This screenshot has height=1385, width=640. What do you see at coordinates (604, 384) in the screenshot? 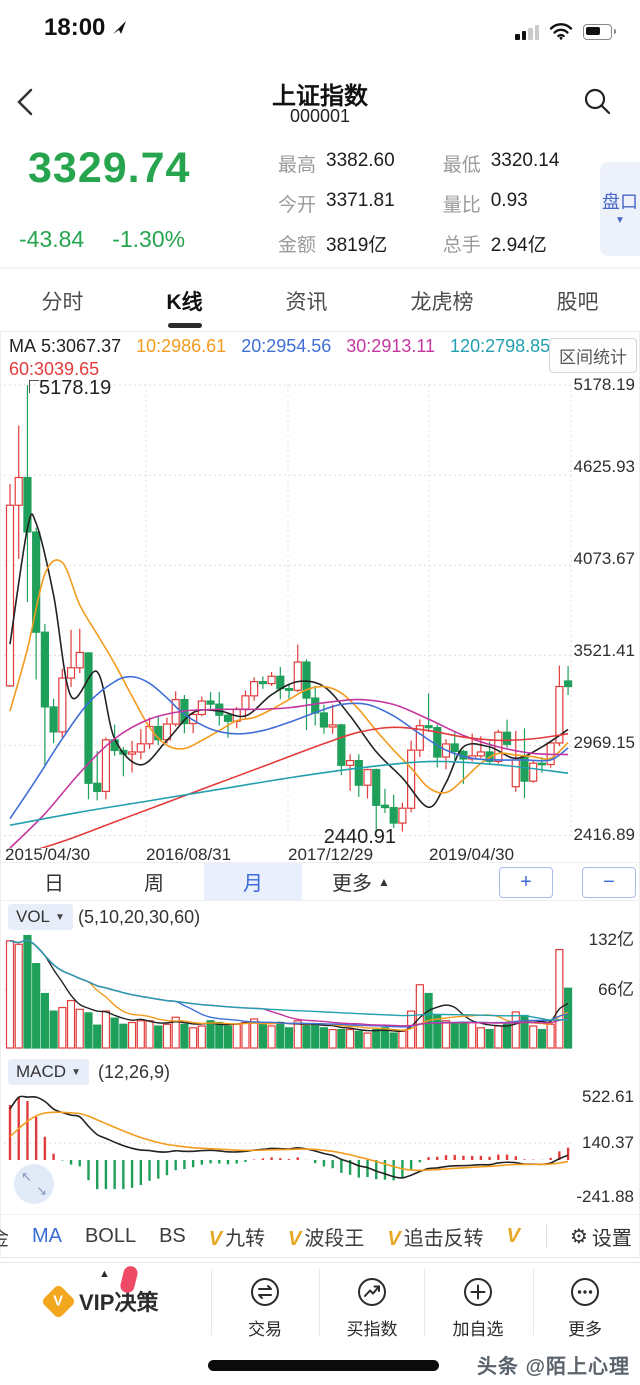
I see `y-axis-label: 5178.19` at bounding box center [604, 384].